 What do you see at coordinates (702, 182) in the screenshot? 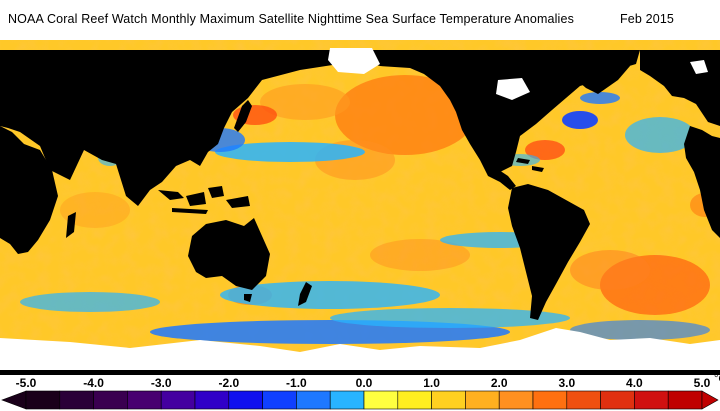
I see `africa-landmass-west` at bounding box center [702, 182].